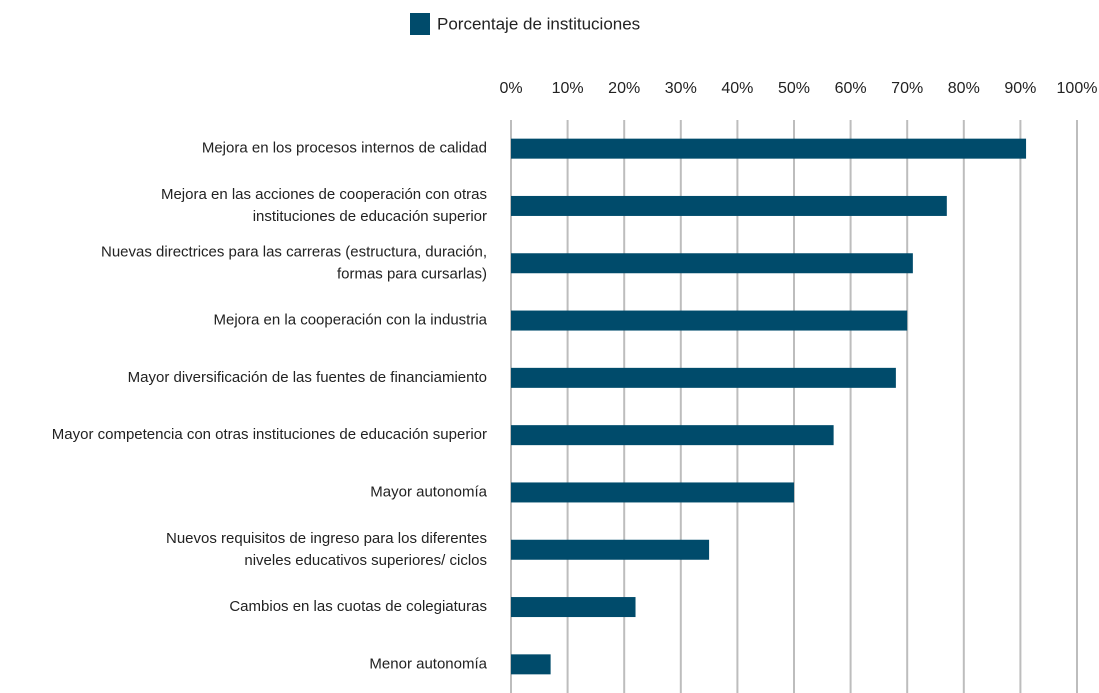 The width and height of the screenshot is (1099, 693). I want to click on x-tick-label: 80%, so click(964, 88).